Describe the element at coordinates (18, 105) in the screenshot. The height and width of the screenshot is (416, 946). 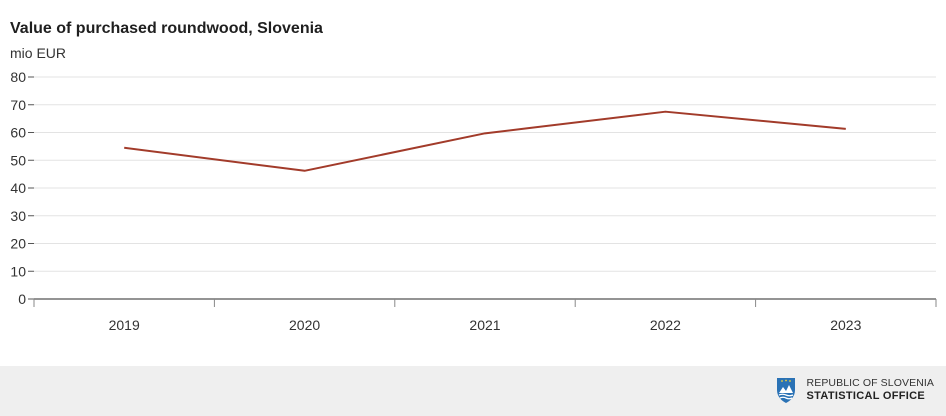
I see `y-tick-label: 70` at that location.